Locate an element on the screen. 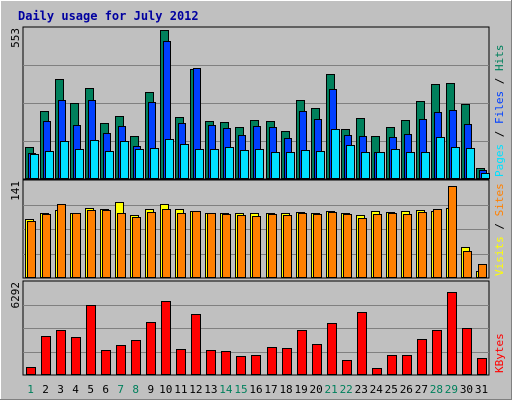 The image size is (512, 400). day-label-2: 2 is located at coordinates (45, 389).